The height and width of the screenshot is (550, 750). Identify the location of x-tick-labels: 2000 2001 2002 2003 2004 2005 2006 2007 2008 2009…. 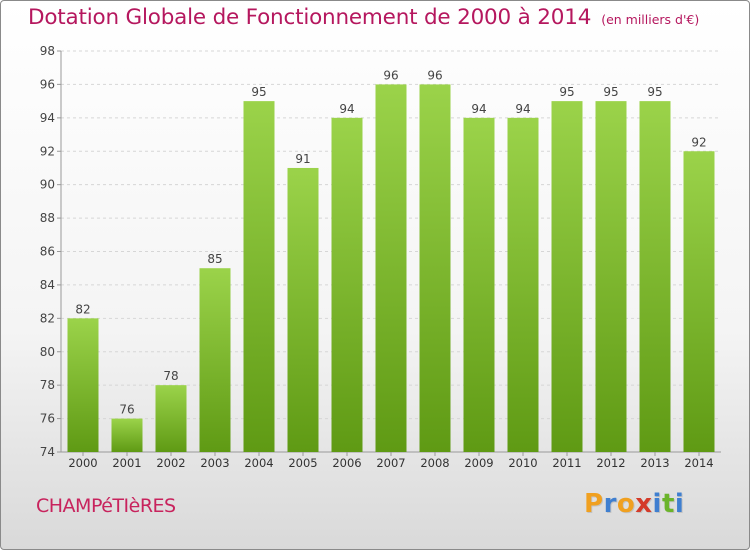
(391, 461).